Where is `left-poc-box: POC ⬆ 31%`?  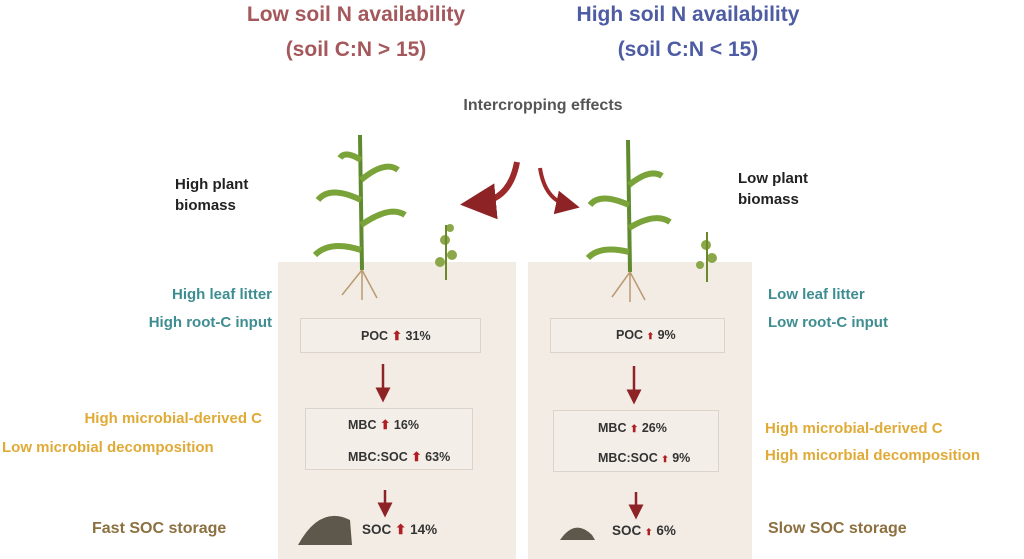
left-poc-box: POC ⬆ 31% is located at coordinates (390, 335).